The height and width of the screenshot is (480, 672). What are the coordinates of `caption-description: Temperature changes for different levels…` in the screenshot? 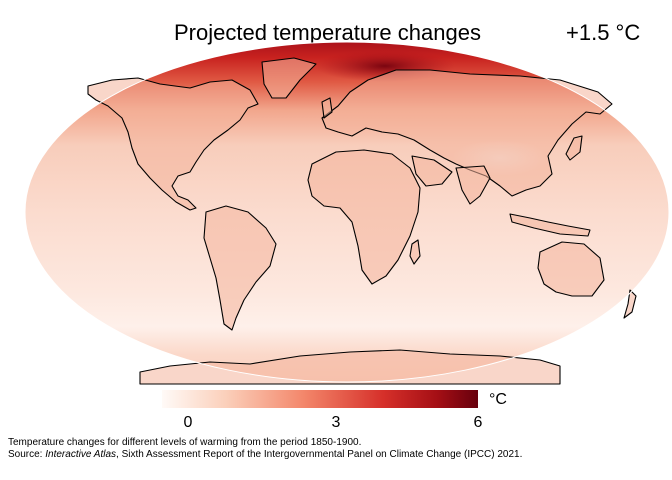 It's located at (185, 442).